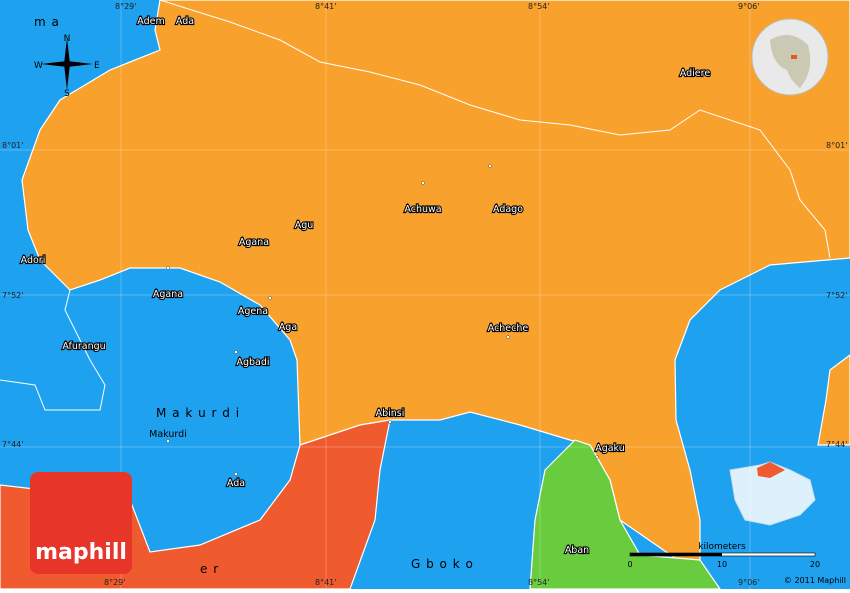 Image resolution: width=850 pixels, height=593 pixels. What do you see at coordinates (695, 73) in the screenshot?
I see `place-label: Adiere` at bounding box center [695, 73].